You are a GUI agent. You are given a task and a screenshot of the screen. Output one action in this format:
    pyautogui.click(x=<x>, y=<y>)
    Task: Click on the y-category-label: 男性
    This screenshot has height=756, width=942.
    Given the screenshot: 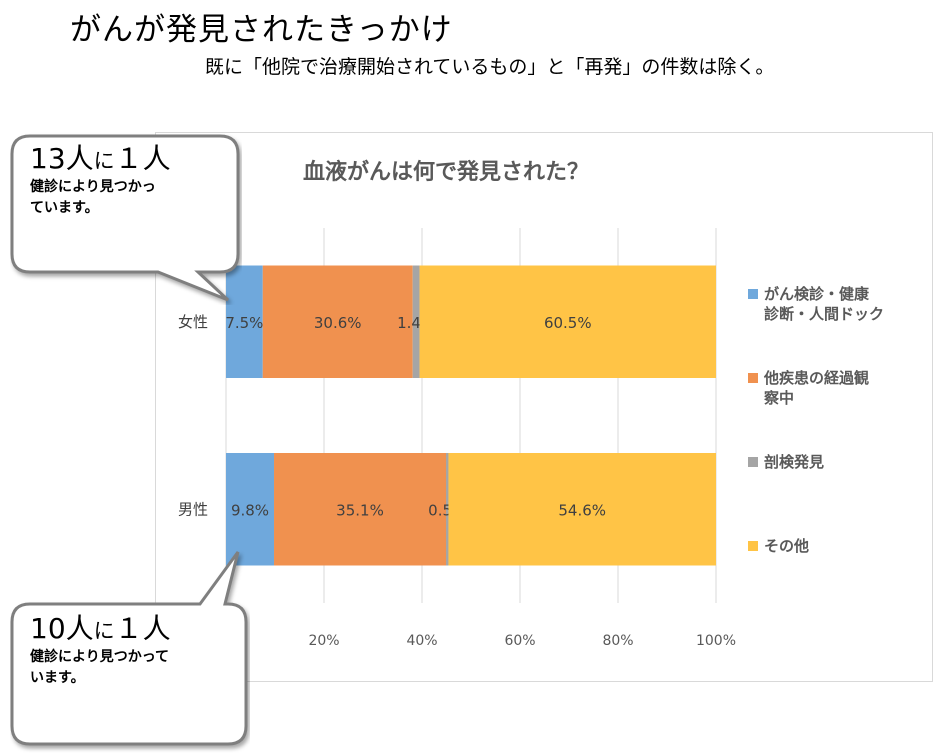 What is the action you would take?
    pyautogui.click(x=193, y=509)
    